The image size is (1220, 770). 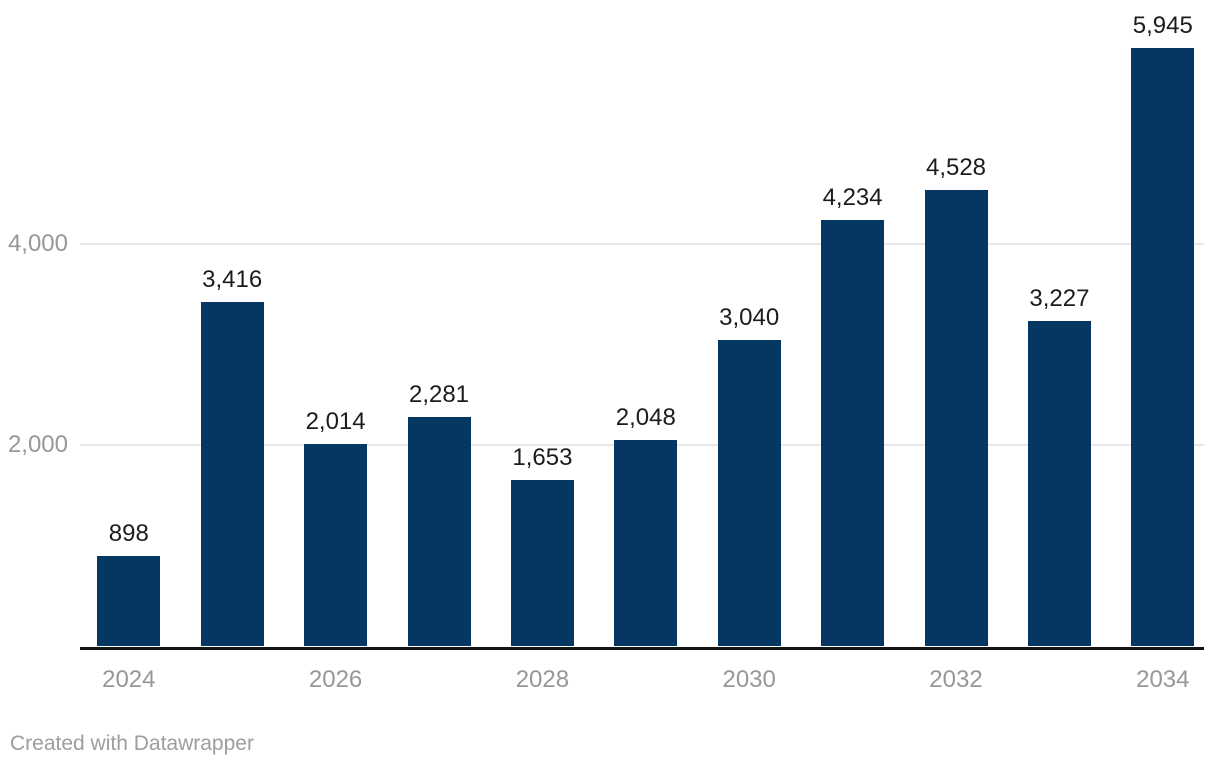 I want to click on datawrapper-credit-link: Created with Datawrapper, so click(x=132, y=743).